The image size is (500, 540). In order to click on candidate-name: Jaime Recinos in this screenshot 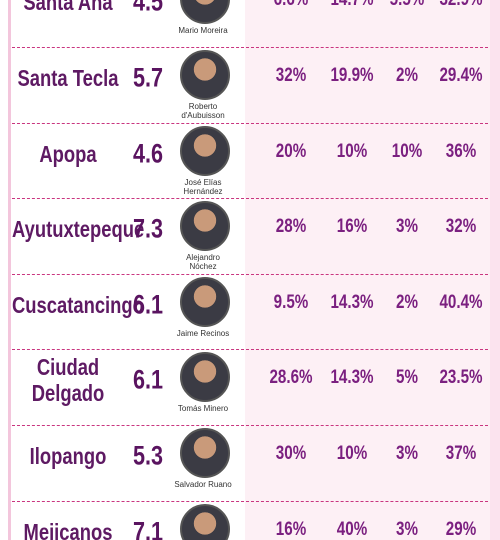, I will do `click(203, 333)`.